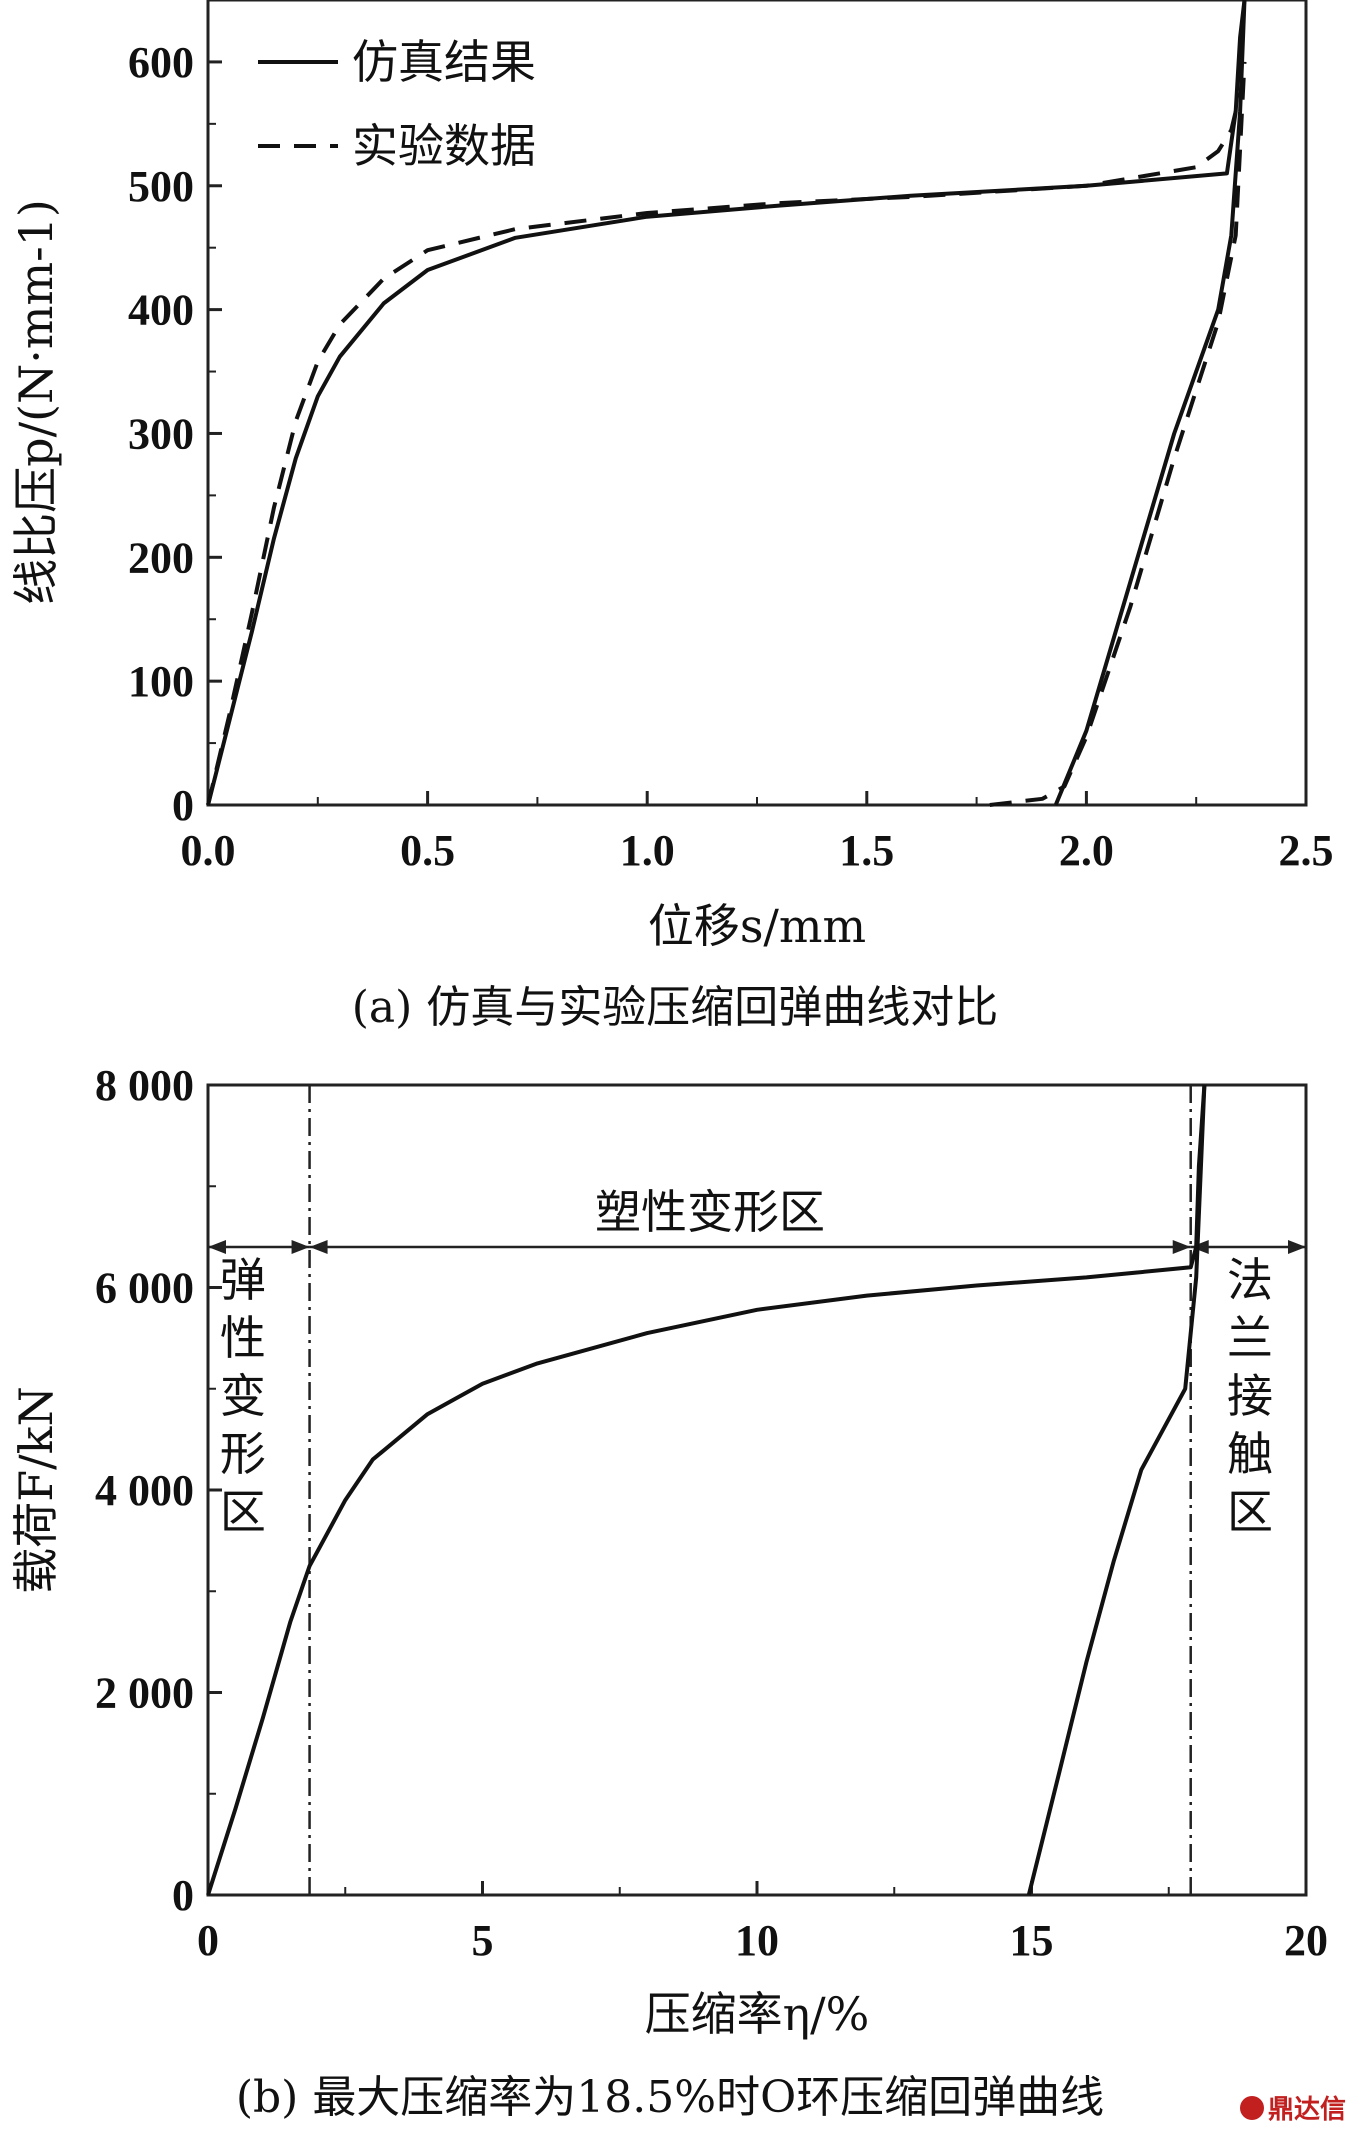 The height and width of the screenshot is (2132, 1350). What do you see at coordinates (1181, 1247) in the screenshot?
I see `plastic-zone-arrow-head` at bounding box center [1181, 1247].